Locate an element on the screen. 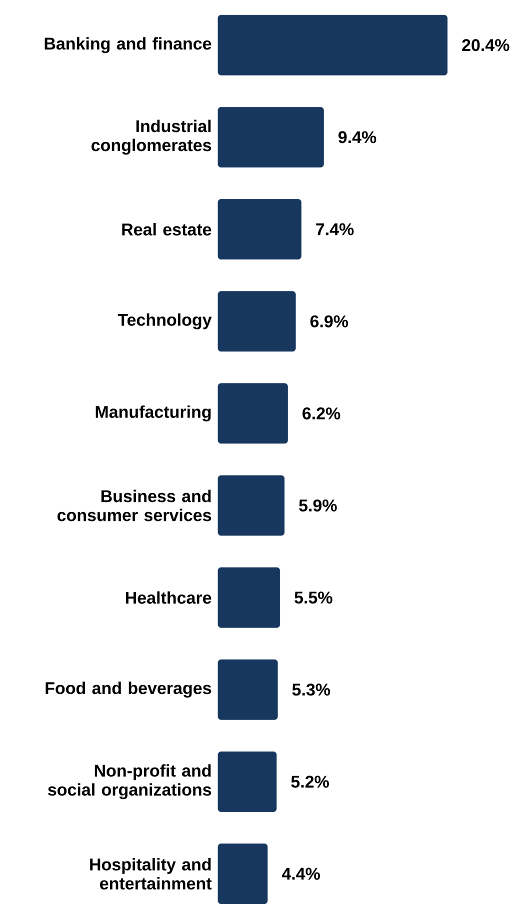 The width and height of the screenshot is (523, 906). y-tick-label: Business and consumer services is located at coordinates (134, 506).